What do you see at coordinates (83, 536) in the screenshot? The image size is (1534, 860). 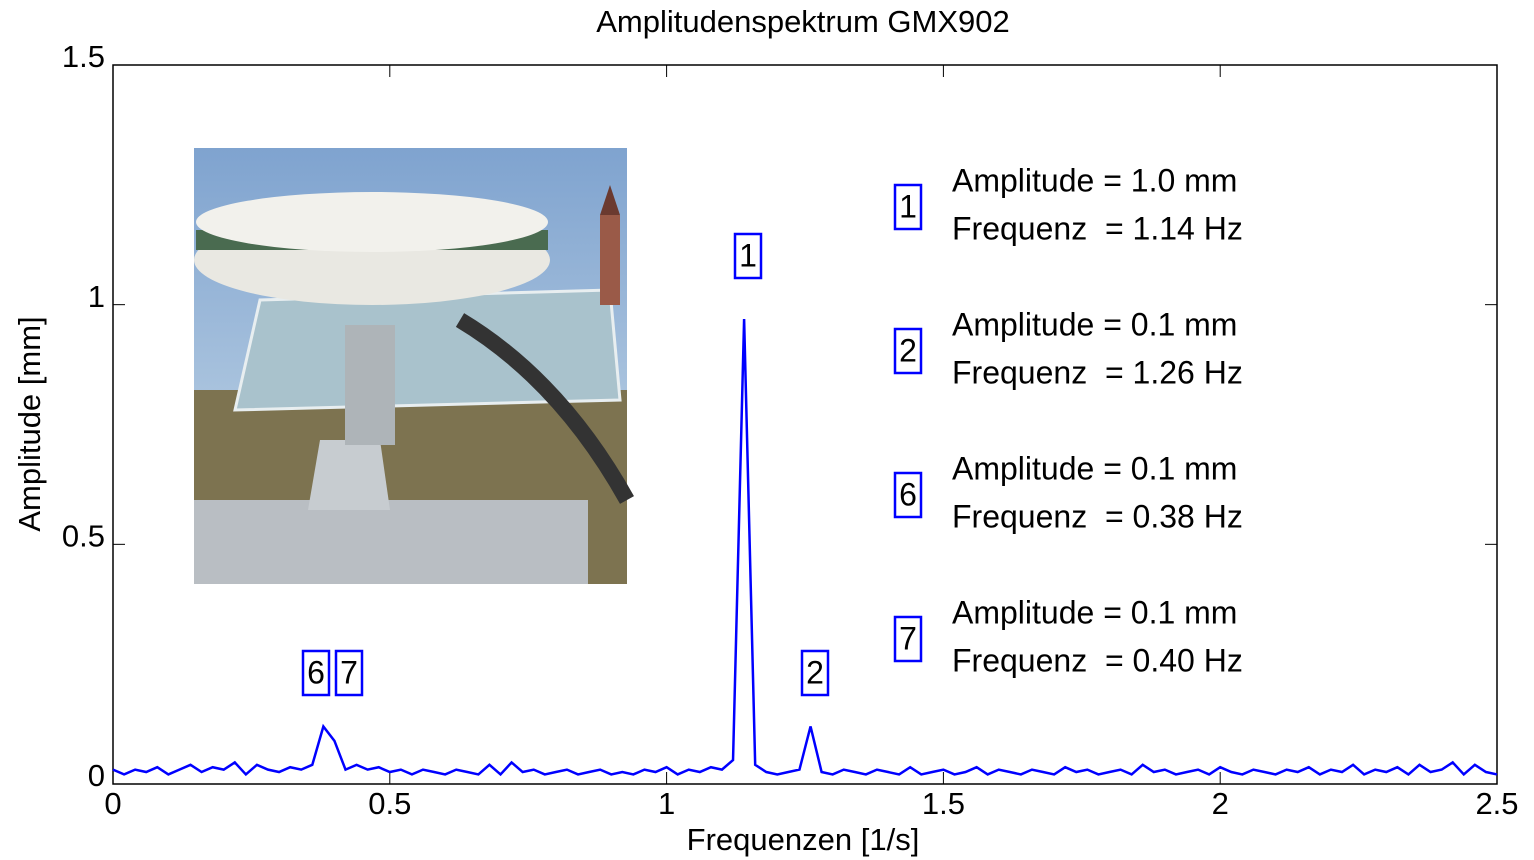 I see `y-tick-label: 0.5` at bounding box center [83, 536].